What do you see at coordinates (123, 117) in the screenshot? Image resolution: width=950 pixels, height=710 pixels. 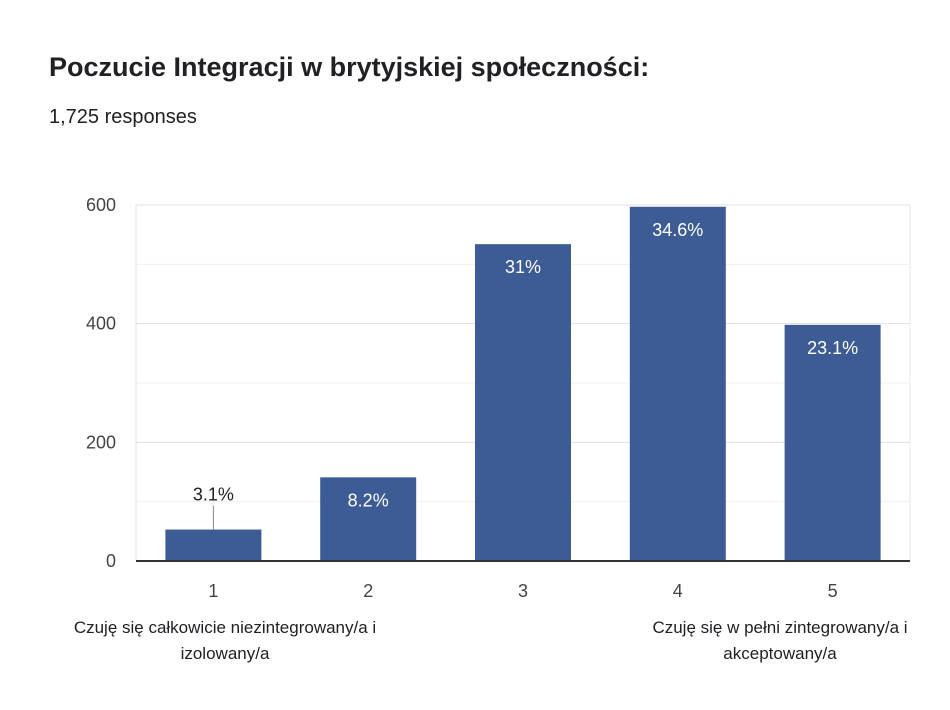 I see `response-count: 1,725 responses` at bounding box center [123, 117].